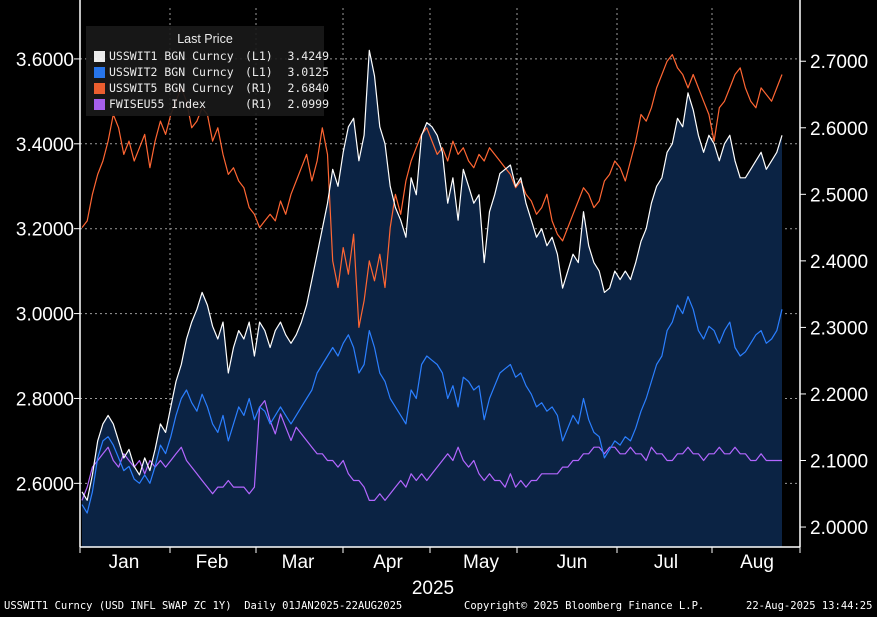 The width and height of the screenshot is (877, 617). Describe the element at coordinates (481, 562) in the screenshot. I see `month-label: May` at that location.